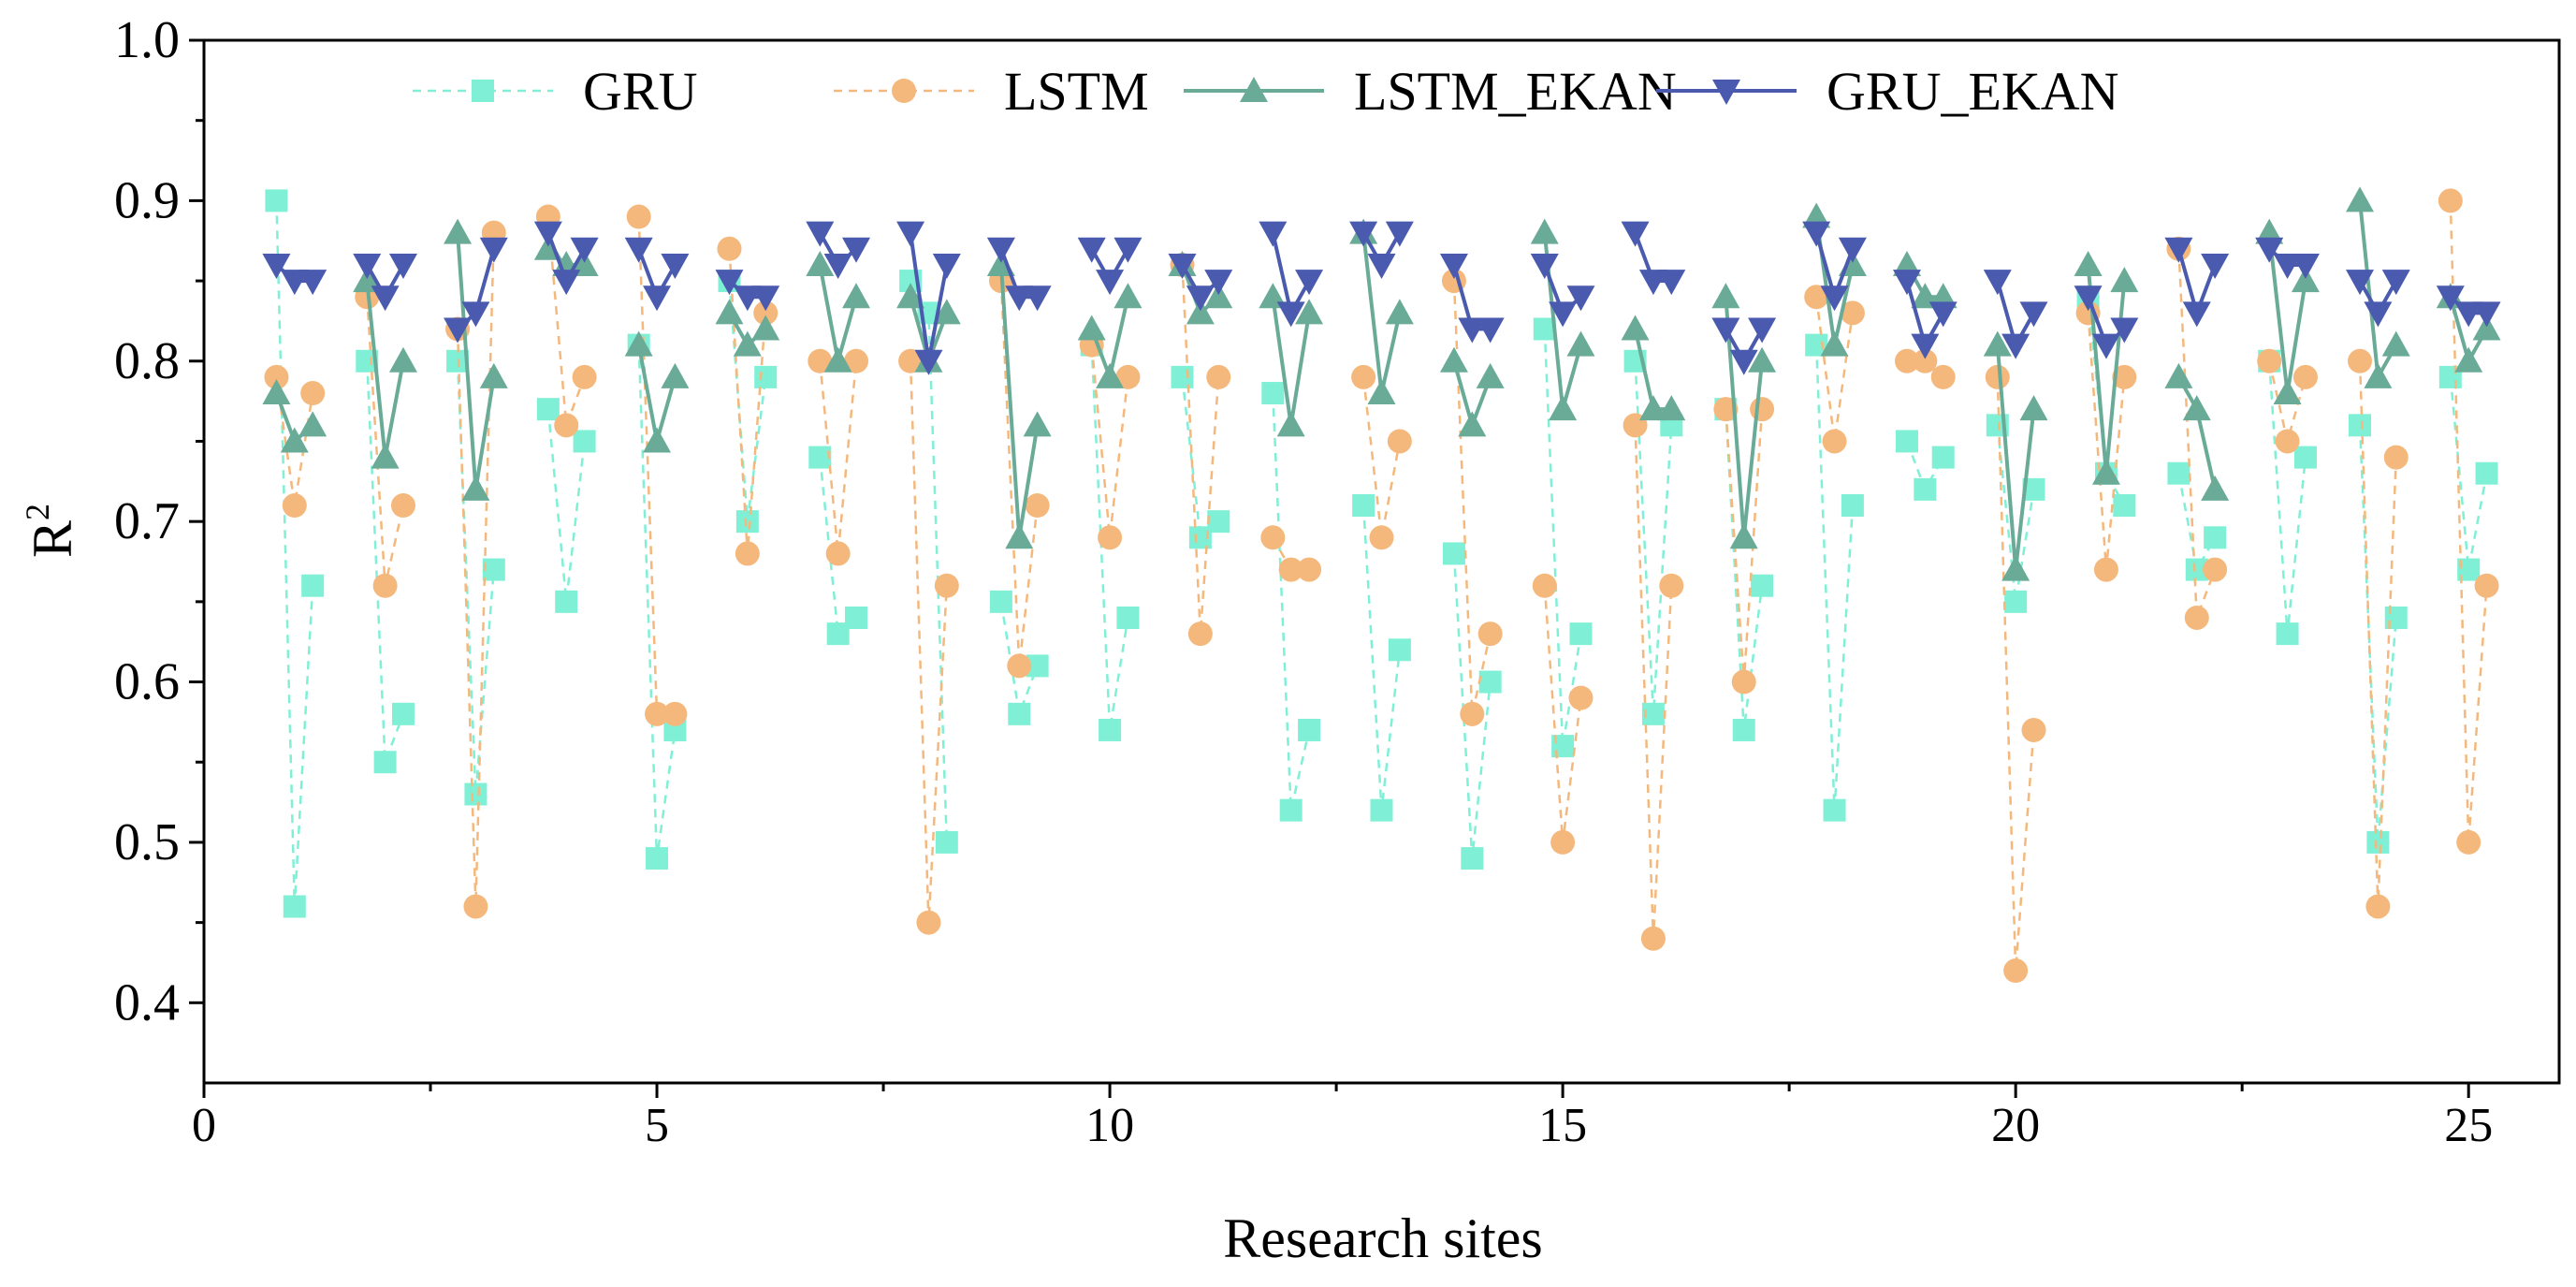 This screenshot has height=1287, width=2576. I want to click on legend-marker-lstm, so click(904, 91).